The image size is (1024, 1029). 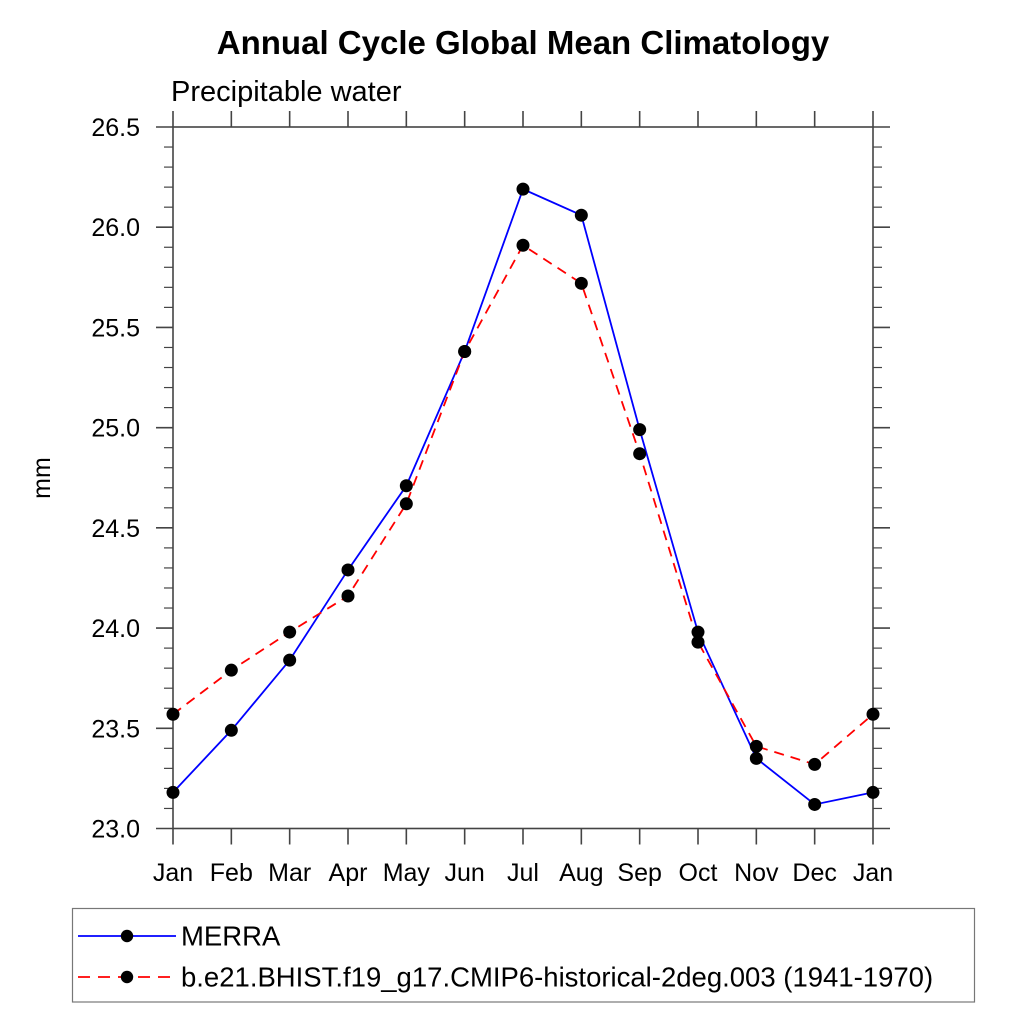 I want to click on x-tick-label: Sep, so click(x=639, y=873).